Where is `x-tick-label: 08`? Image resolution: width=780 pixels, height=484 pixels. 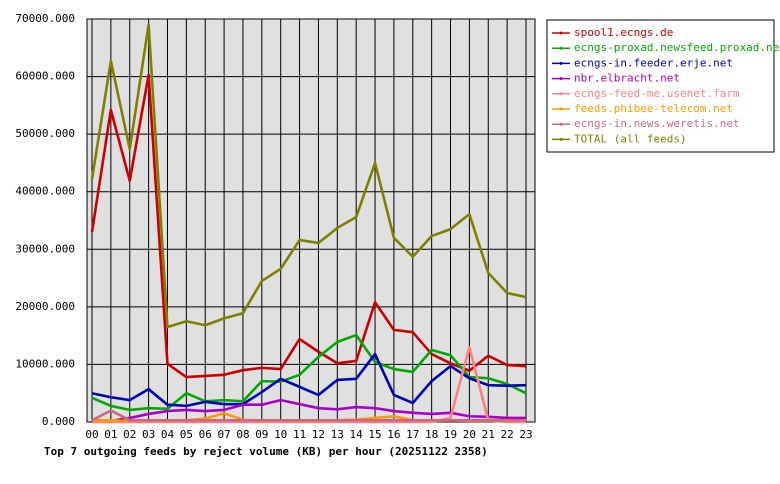
x-tick-label: 08 is located at coordinates (242, 434).